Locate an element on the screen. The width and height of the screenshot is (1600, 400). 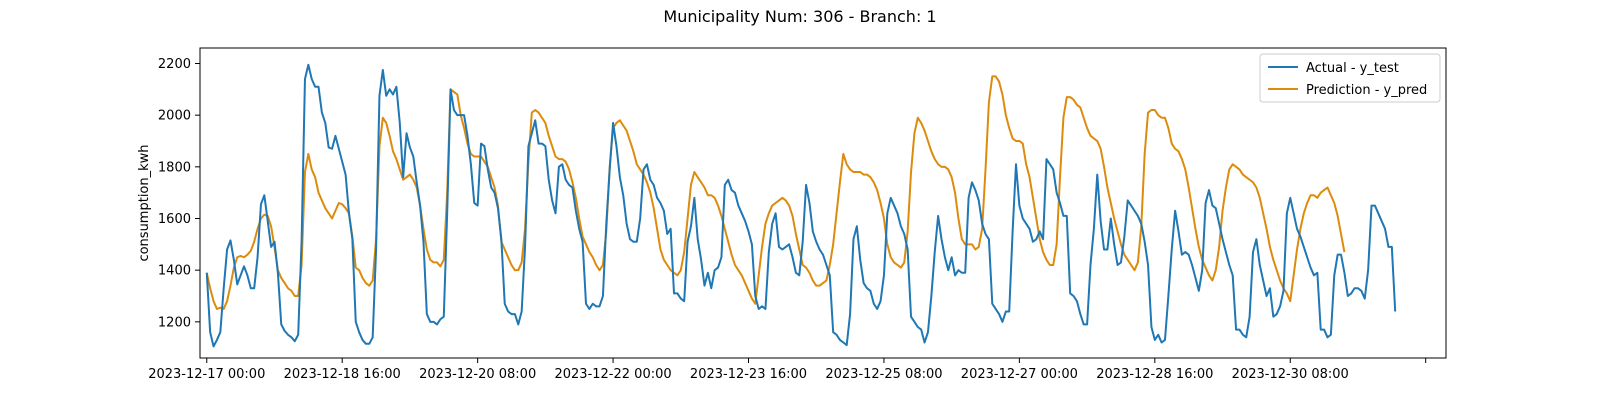
x-tick-label: 2023-12-23 16:00 is located at coordinates (748, 374).